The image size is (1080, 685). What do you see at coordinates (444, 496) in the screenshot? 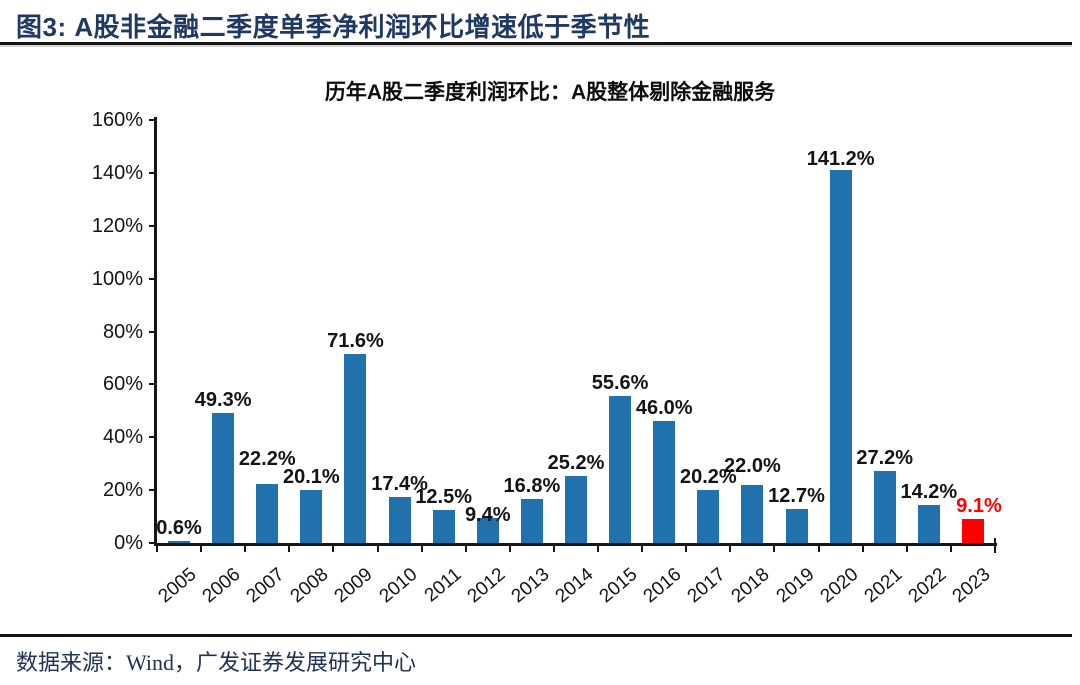
I see `bar-value-label-2011: 12.5%` at bounding box center [444, 496].